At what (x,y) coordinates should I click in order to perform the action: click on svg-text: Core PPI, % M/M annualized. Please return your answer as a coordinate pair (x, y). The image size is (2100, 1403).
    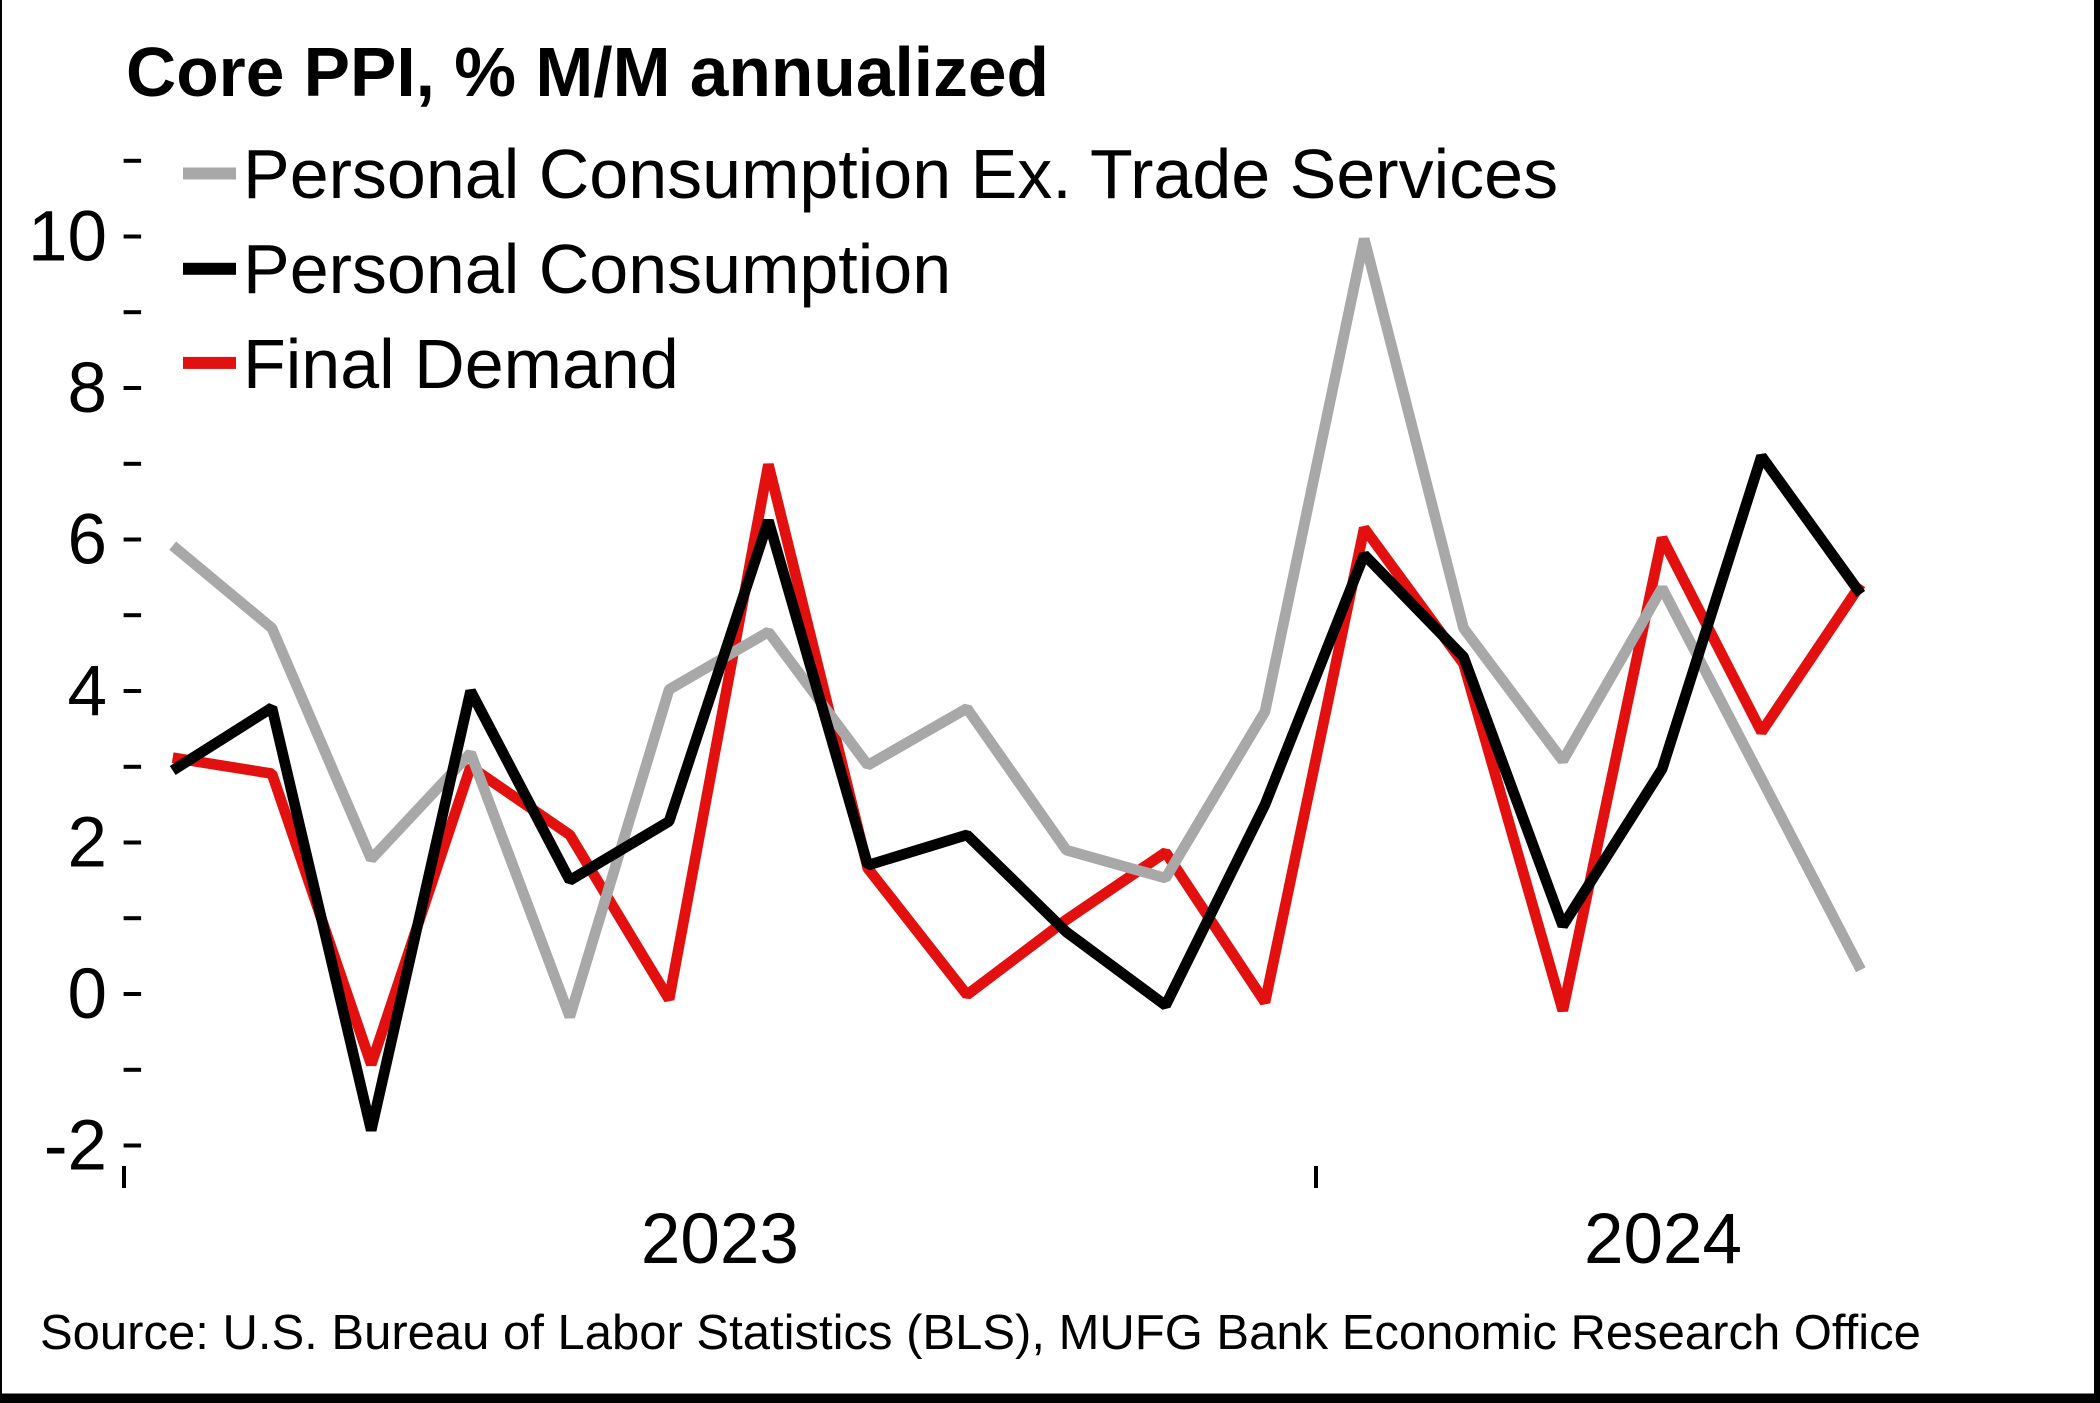
    Looking at the image, I should click on (587, 72).